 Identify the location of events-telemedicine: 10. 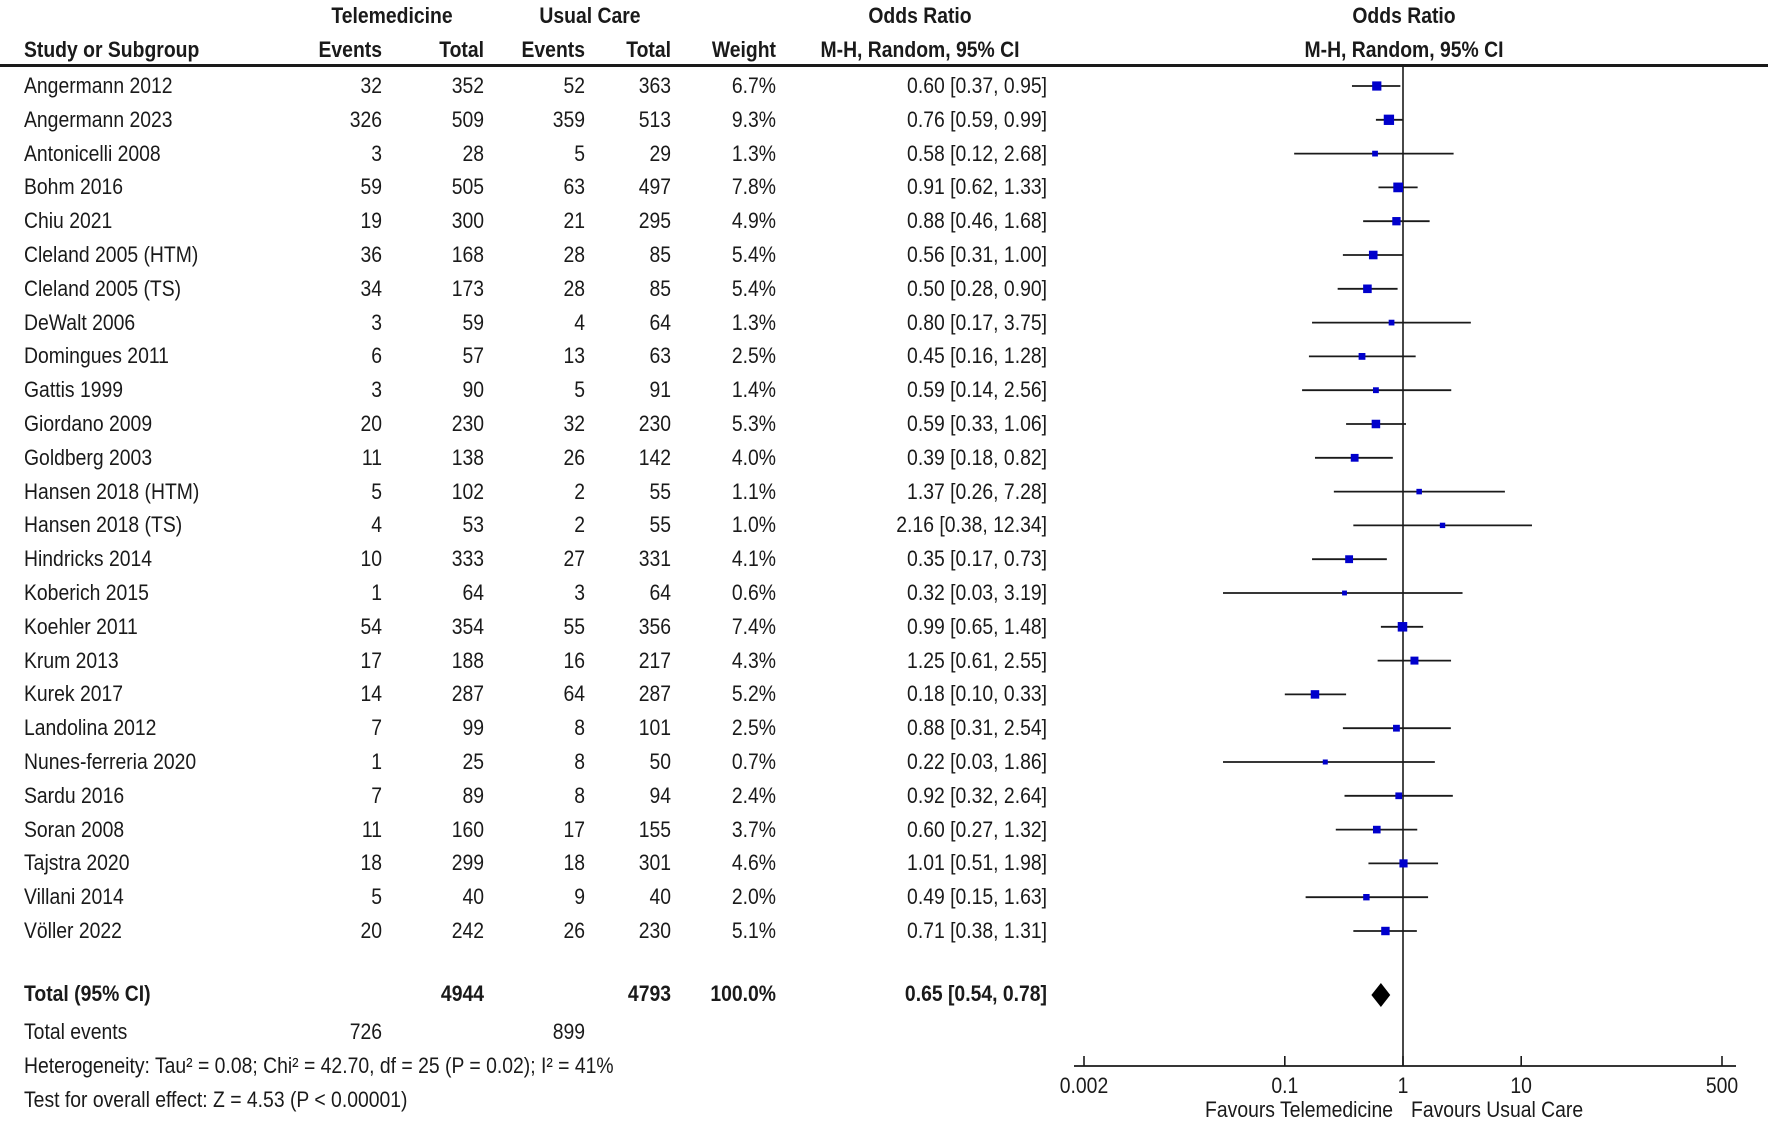
(371, 559).